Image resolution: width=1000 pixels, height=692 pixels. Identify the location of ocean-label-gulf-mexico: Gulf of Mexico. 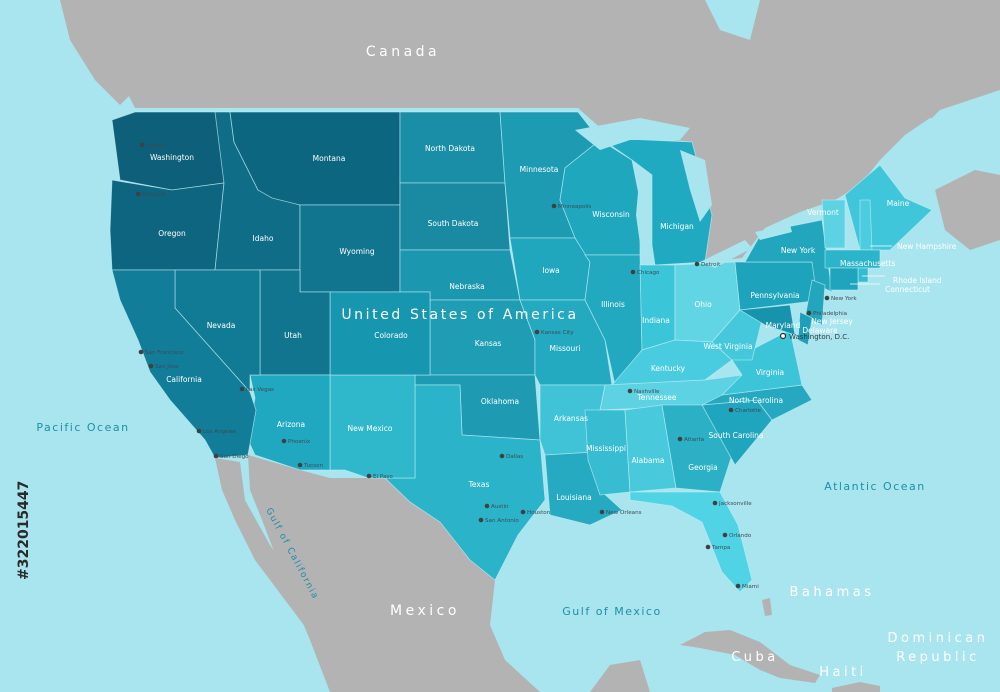
(611, 611).